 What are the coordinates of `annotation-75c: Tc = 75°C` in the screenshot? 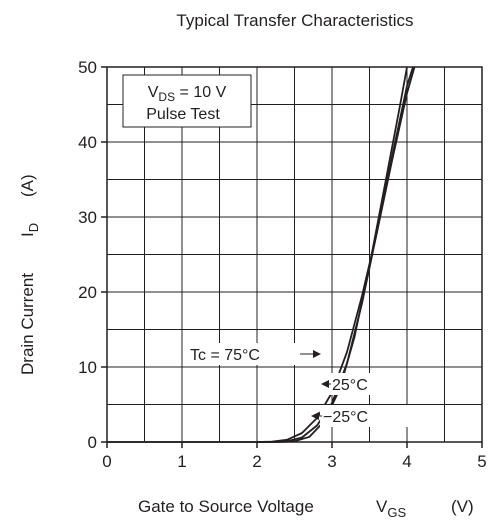 It's located at (253, 354).